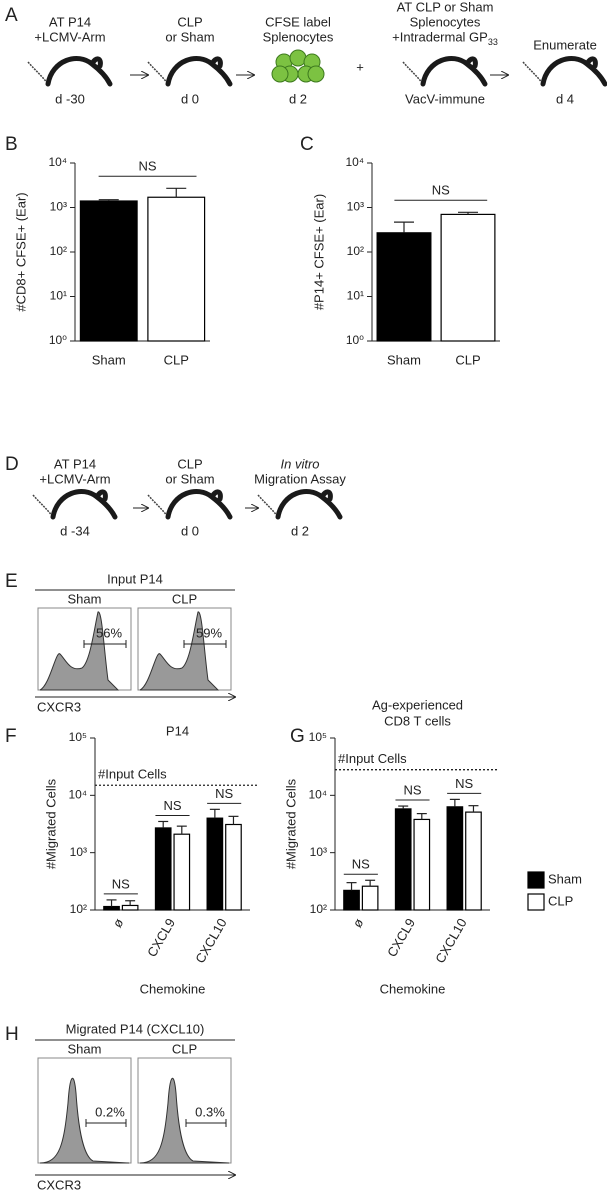  Describe the element at coordinates (109, 632) in the screenshot. I see `gate-percent: 56%` at that location.